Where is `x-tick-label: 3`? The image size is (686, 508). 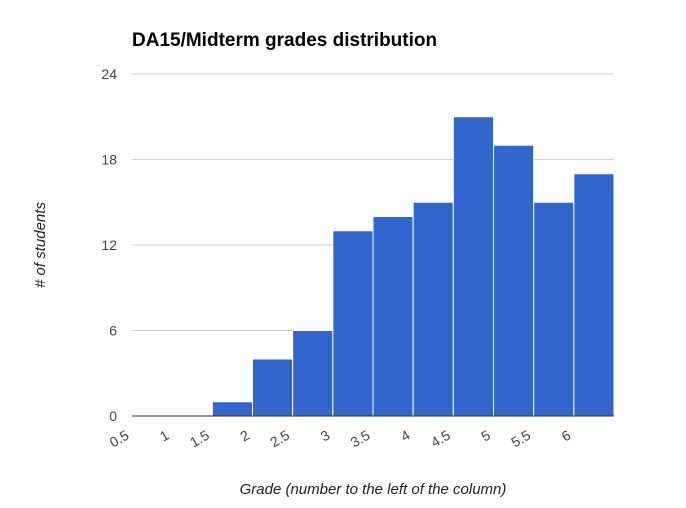 x-tick-label: 3 is located at coordinates (325, 436).